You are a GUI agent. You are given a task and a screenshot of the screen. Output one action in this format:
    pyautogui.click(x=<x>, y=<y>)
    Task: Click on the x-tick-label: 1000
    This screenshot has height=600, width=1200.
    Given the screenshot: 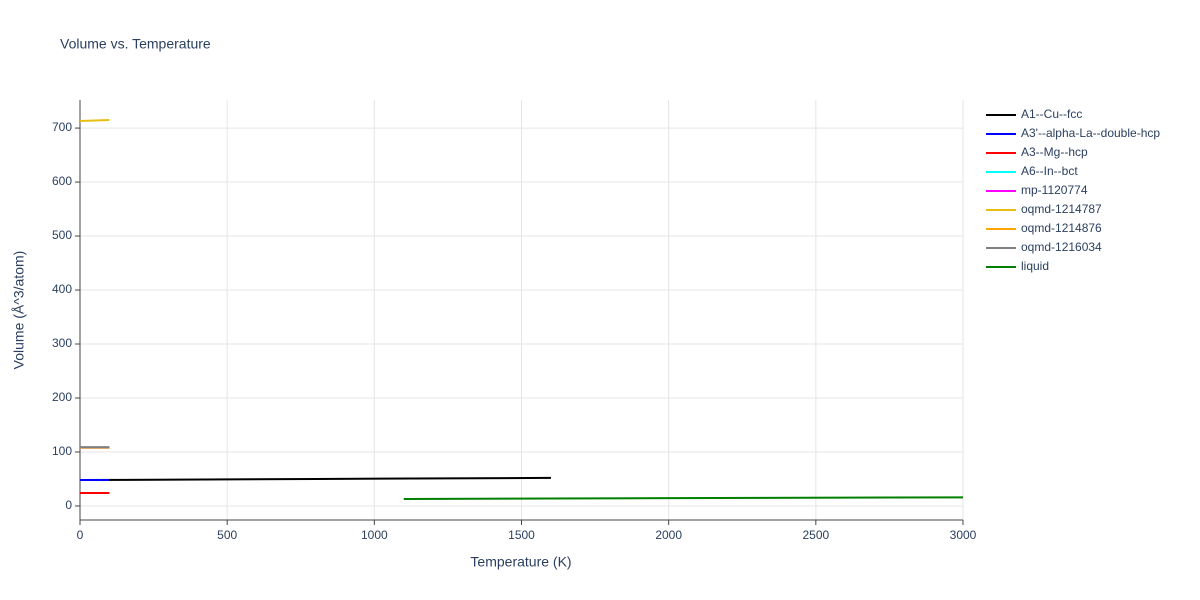 What is the action you would take?
    pyautogui.click(x=374, y=535)
    